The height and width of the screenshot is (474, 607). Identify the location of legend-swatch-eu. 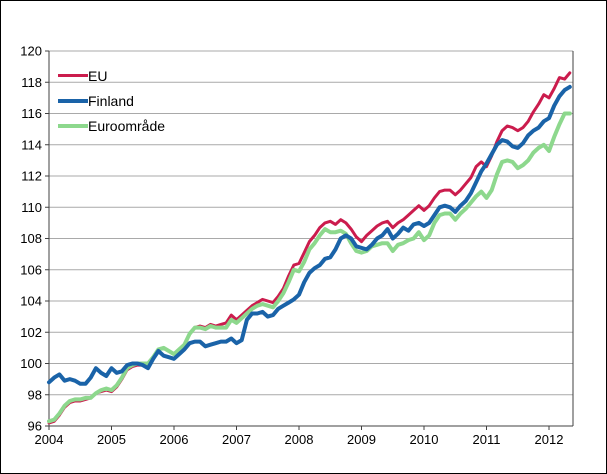
(73, 75).